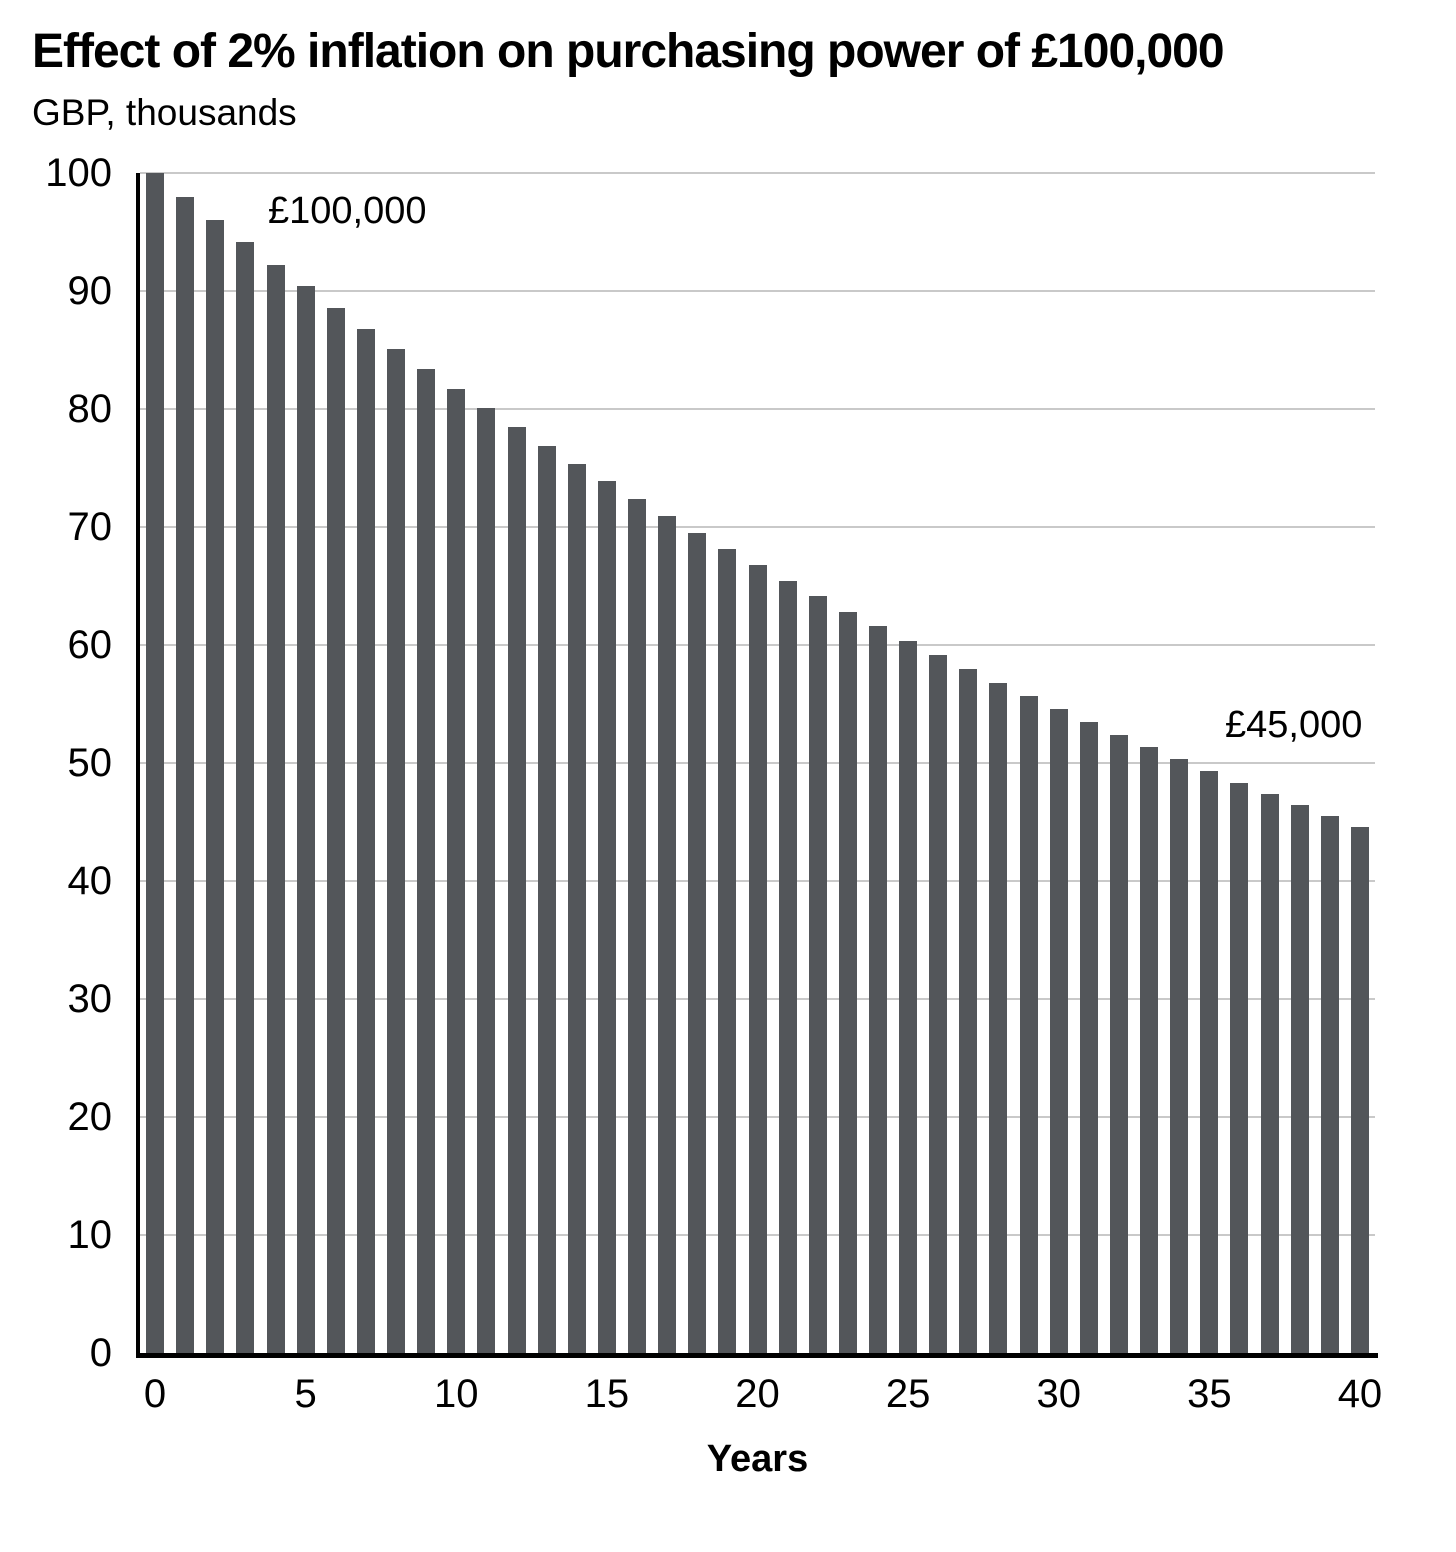 Image resolution: width=1456 pixels, height=1552 pixels. Describe the element at coordinates (757, 1355) in the screenshot. I see `x-axis-line` at that location.